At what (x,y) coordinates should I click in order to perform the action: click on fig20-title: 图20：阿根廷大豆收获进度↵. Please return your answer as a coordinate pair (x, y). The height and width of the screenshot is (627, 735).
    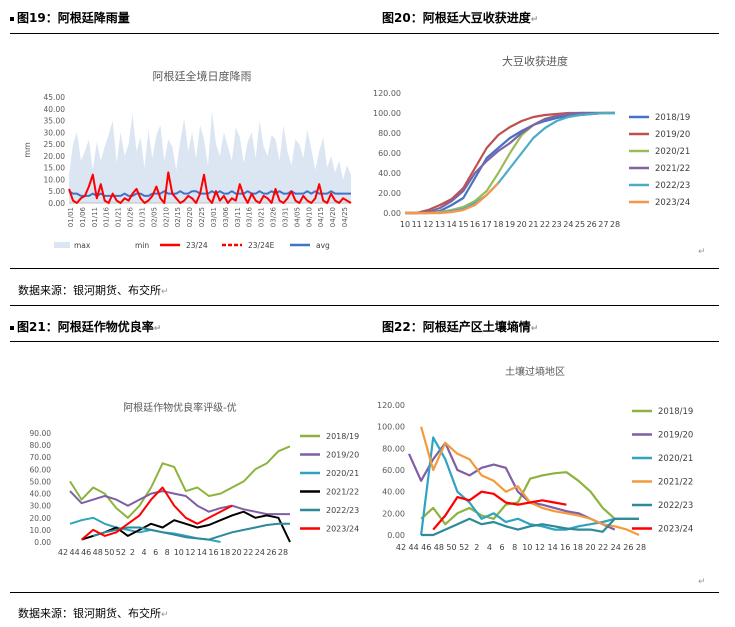
    Looking at the image, I should click on (460, 17).